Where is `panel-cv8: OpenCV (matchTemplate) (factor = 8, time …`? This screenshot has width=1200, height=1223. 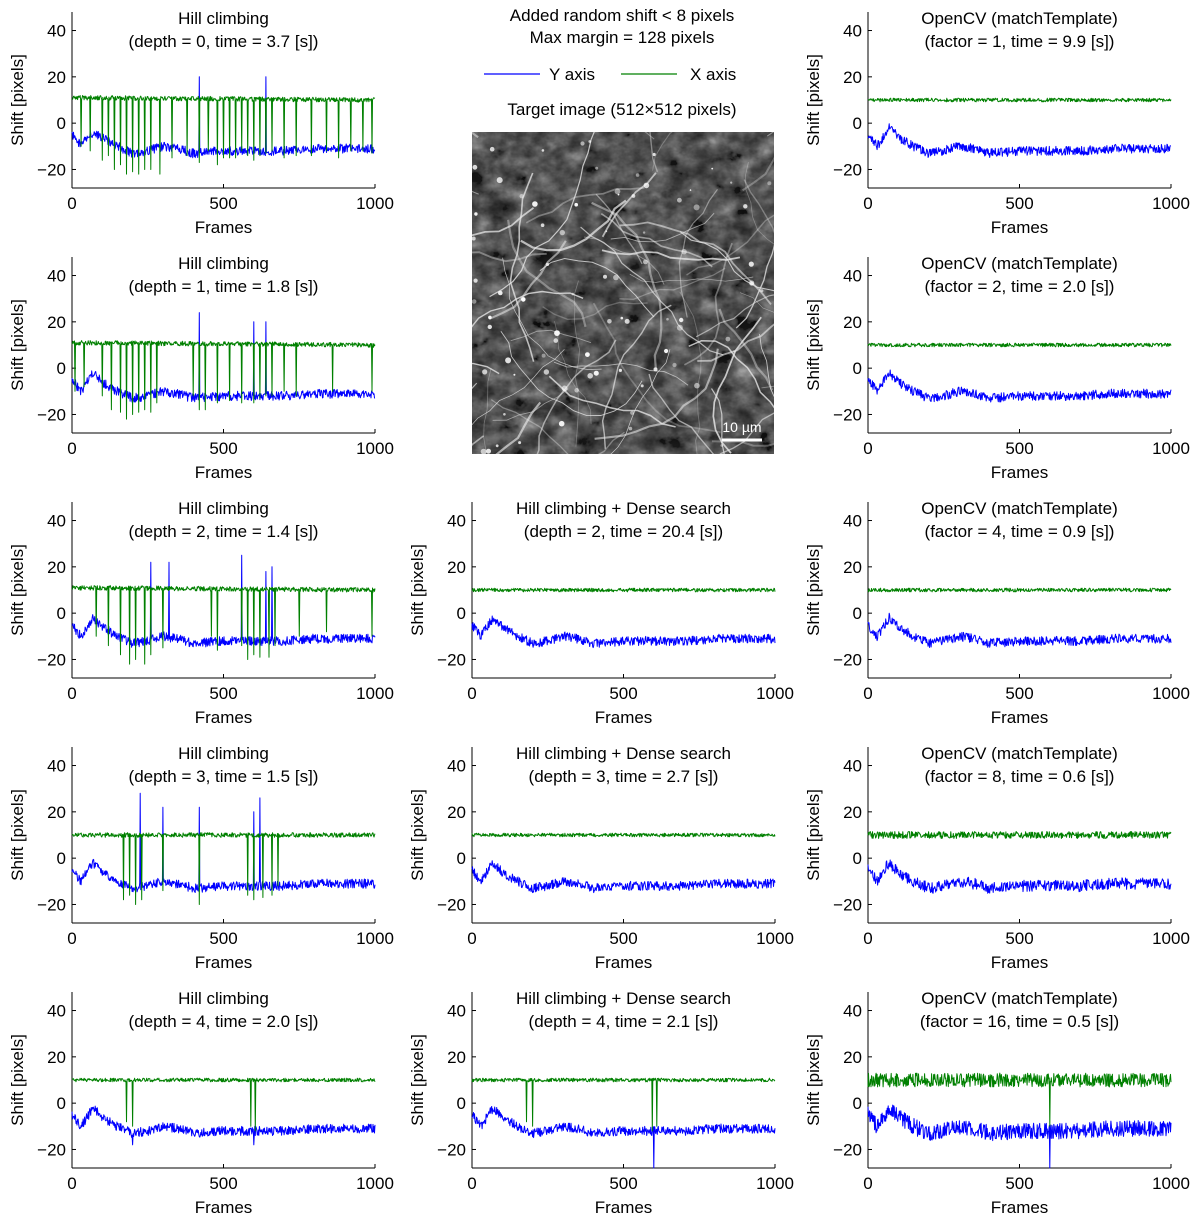
panel-cv8: OpenCV (matchTemplate) (factor = 8, time … is located at coordinates (997, 858).